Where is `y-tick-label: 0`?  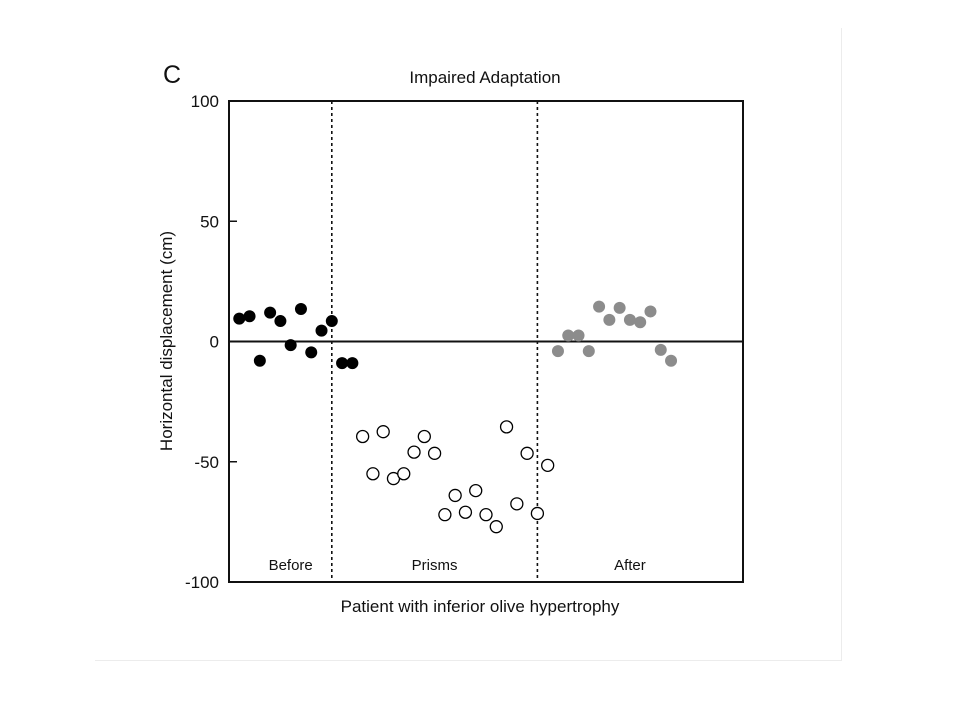 y-tick-label: 0 is located at coordinates (214, 342).